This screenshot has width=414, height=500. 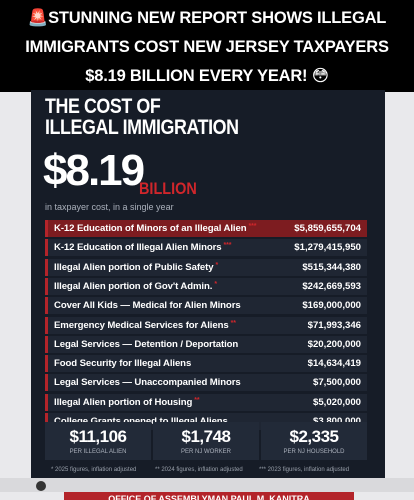 I want to click on stat-box: $1,748 PER NJ WORKER, so click(x=206, y=441).